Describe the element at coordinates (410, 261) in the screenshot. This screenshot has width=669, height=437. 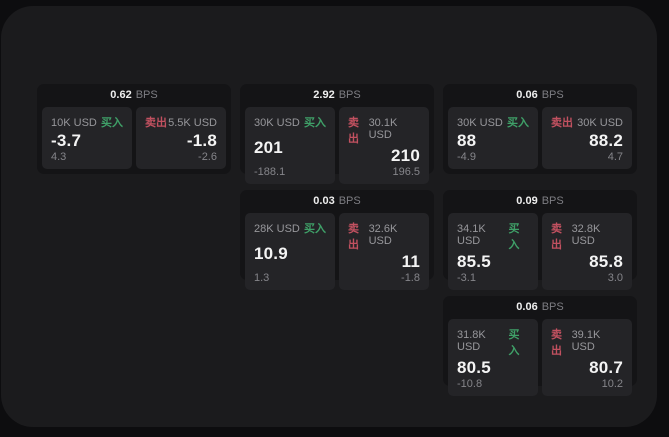
I see `sell-price: 11` at that location.